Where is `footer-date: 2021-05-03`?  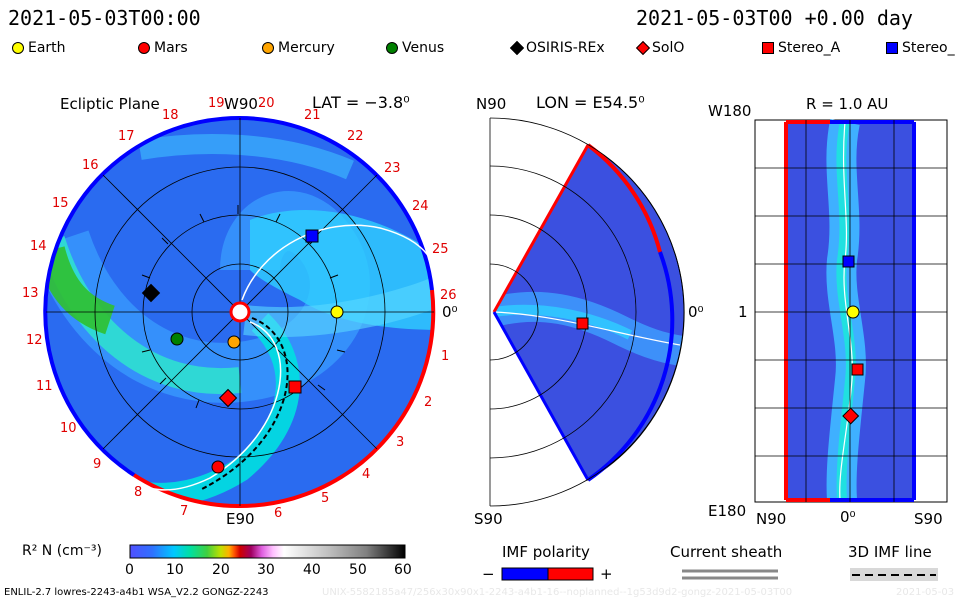 footer-date: 2021-05-03 is located at coordinates (925, 592).